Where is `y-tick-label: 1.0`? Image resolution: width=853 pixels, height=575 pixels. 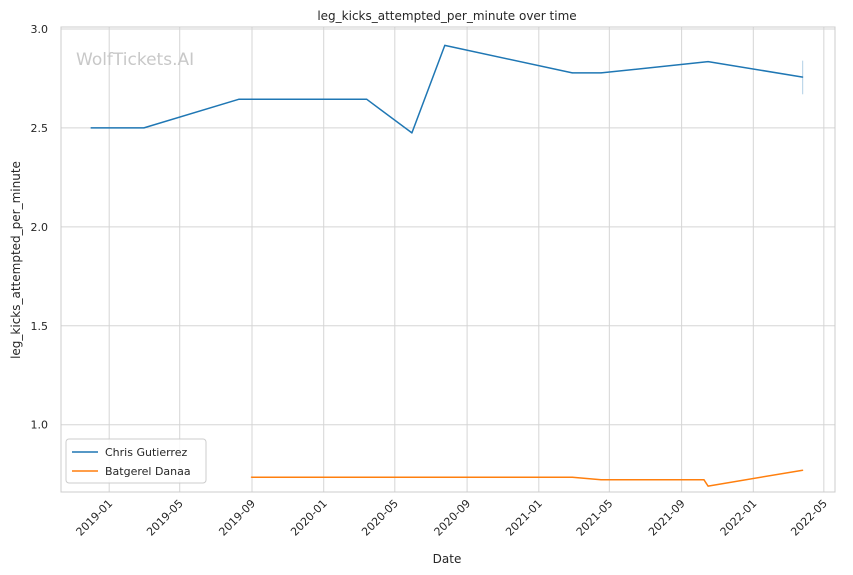
y-tick-label: 1.0 is located at coordinates (40, 425).